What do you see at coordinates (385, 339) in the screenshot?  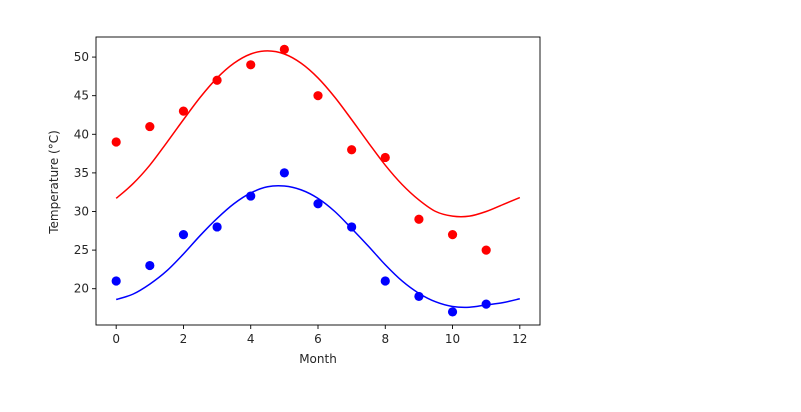 I see `x-tick-label-8: 8` at bounding box center [385, 339].